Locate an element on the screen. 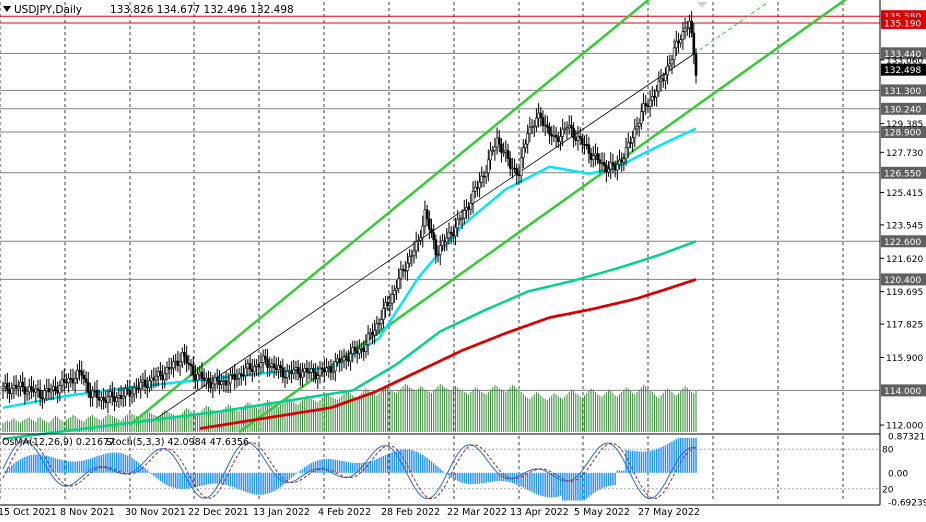 The image size is (926, 522). time-label: 22 Dec 2021 is located at coordinates (218, 512).